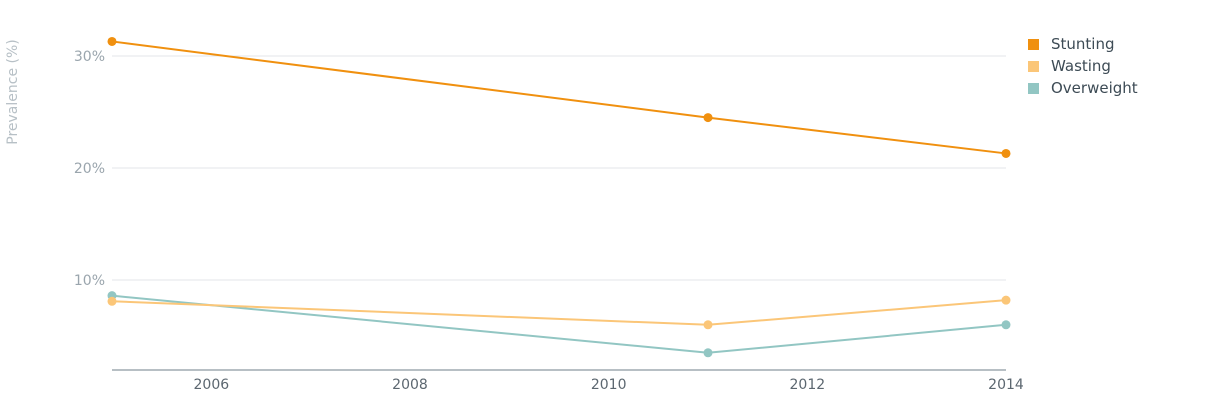 The width and height of the screenshot is (1230, 403). Describe the element at coordinates (89, 57) in the screenshot. I see `y-tick-label-30: 30%` at that location.